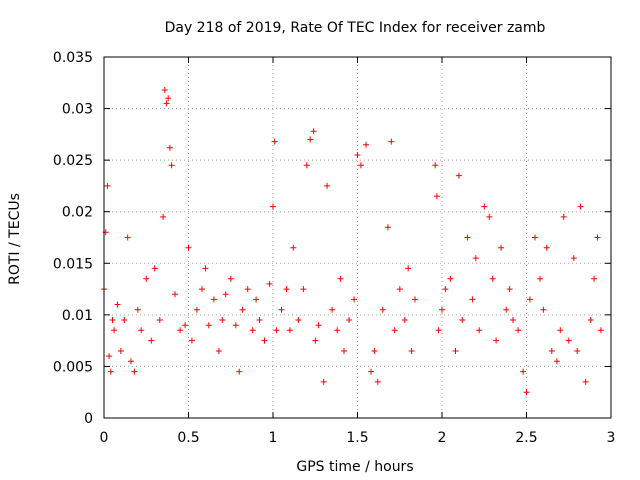 This screenshot has width=640, height=480. I want to click on x-tick-label: 0, so click(104, 438).